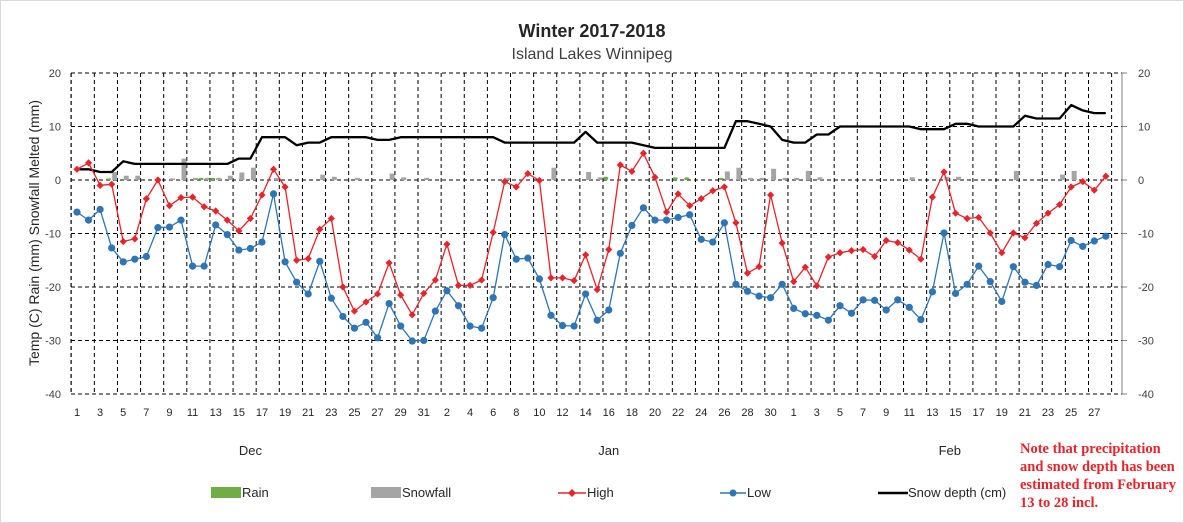 The width and height of the screenshot is (1184, 523). What do you see at coordinates (979, 413) in the screenshot?
I see `x-tick-label: 17` at bounding box center [979, 413].